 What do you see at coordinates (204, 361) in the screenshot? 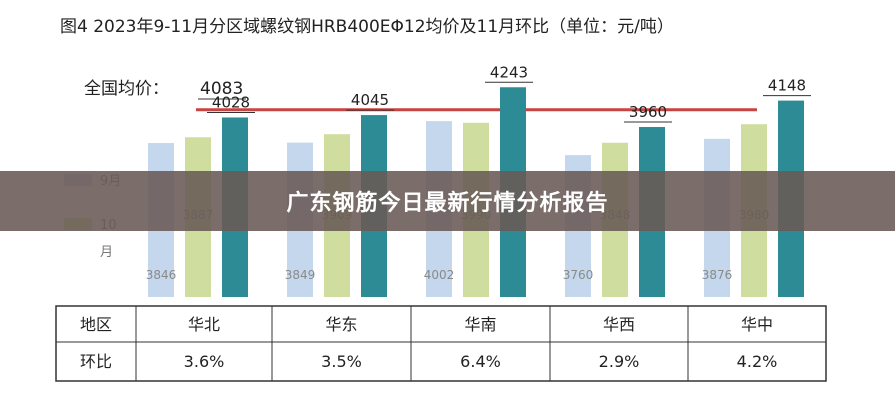
I see `table-ratio-1: 3.6%` at bounding box center [204, 361].